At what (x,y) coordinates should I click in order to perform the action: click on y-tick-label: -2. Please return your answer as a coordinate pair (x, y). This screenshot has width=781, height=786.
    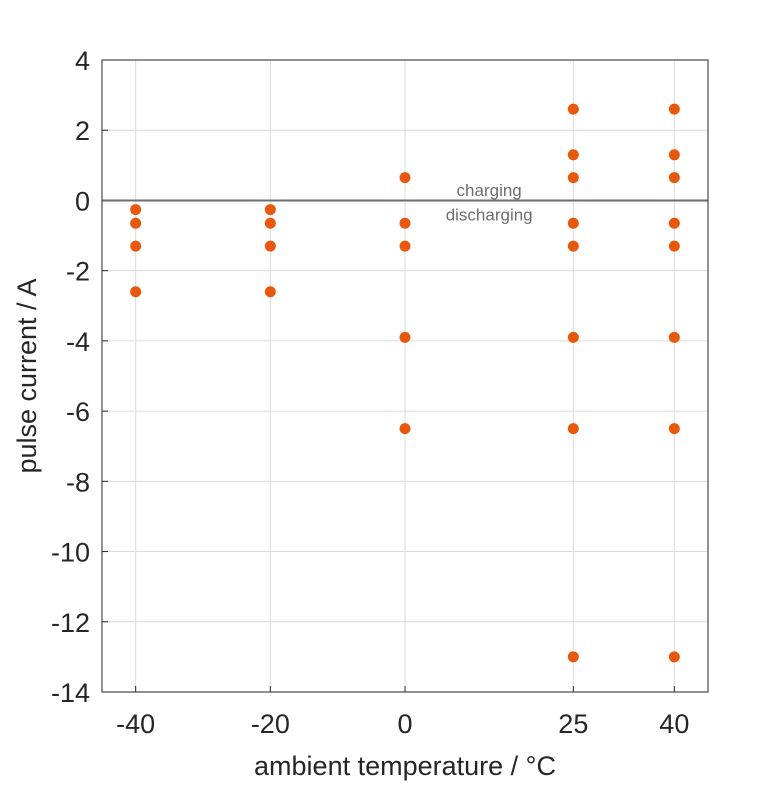
    Looking at the image, I should click on (78, 272).